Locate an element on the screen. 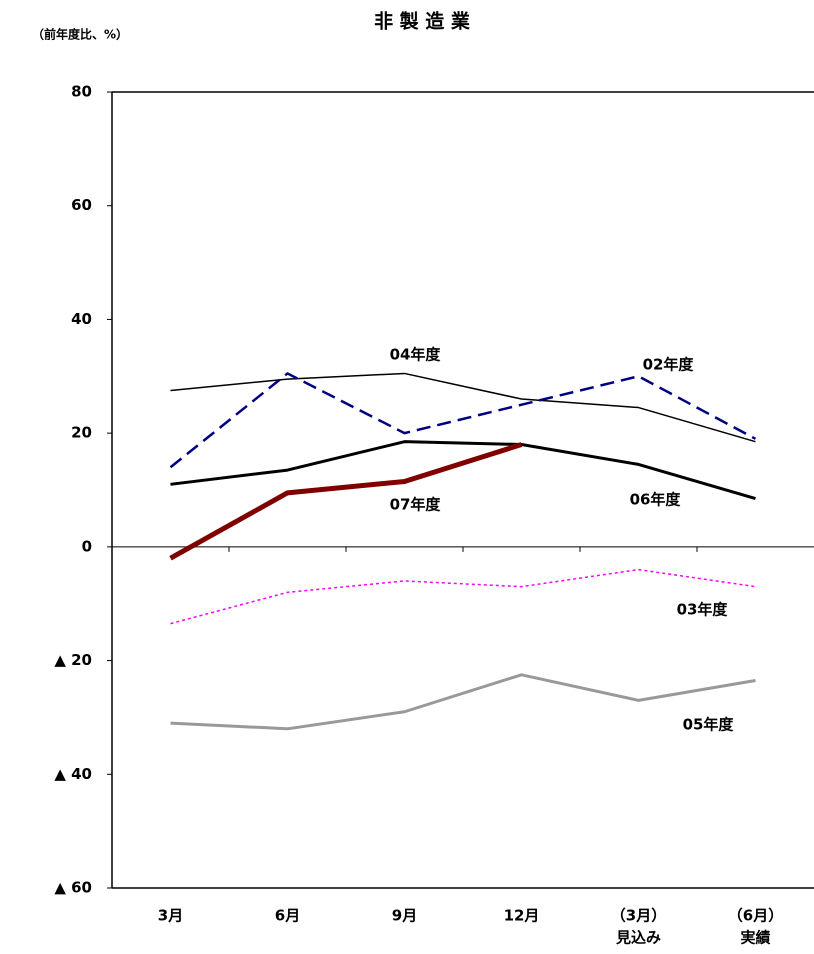 Image resolution: width=814 pixels, height=954 pixels. x-tick-label: 見込み is located at coordinates (638, 938).